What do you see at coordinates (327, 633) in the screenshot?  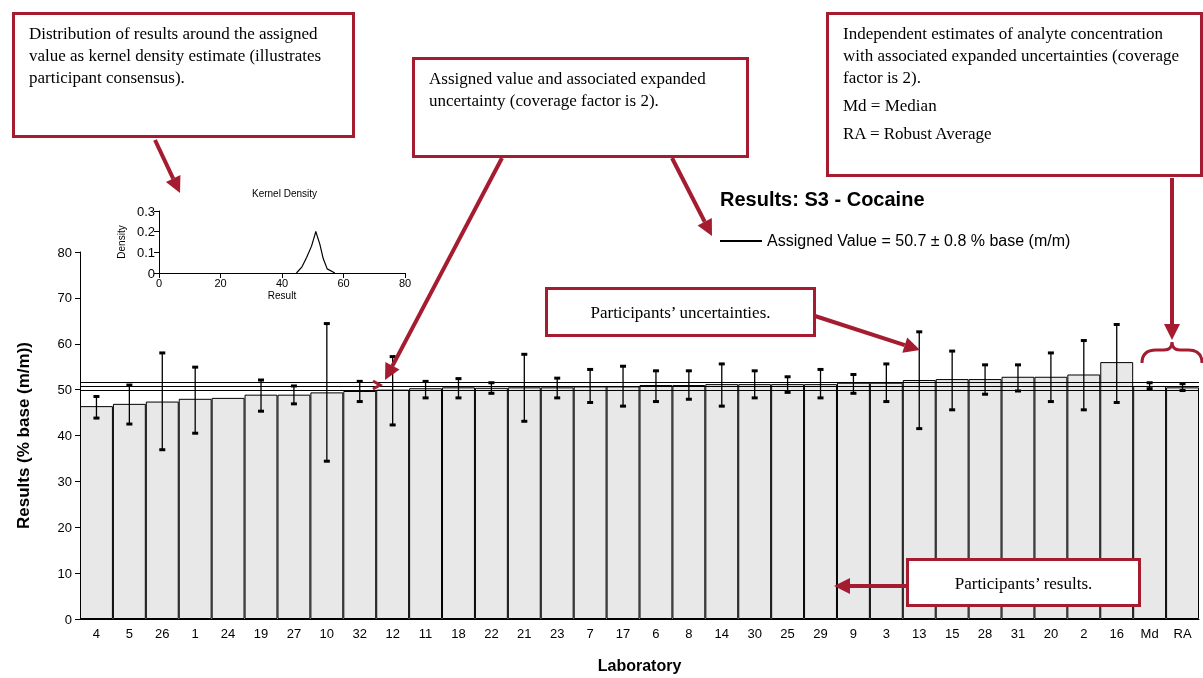 I see `x-tick-label: 10` at bounding box center [327, 633].